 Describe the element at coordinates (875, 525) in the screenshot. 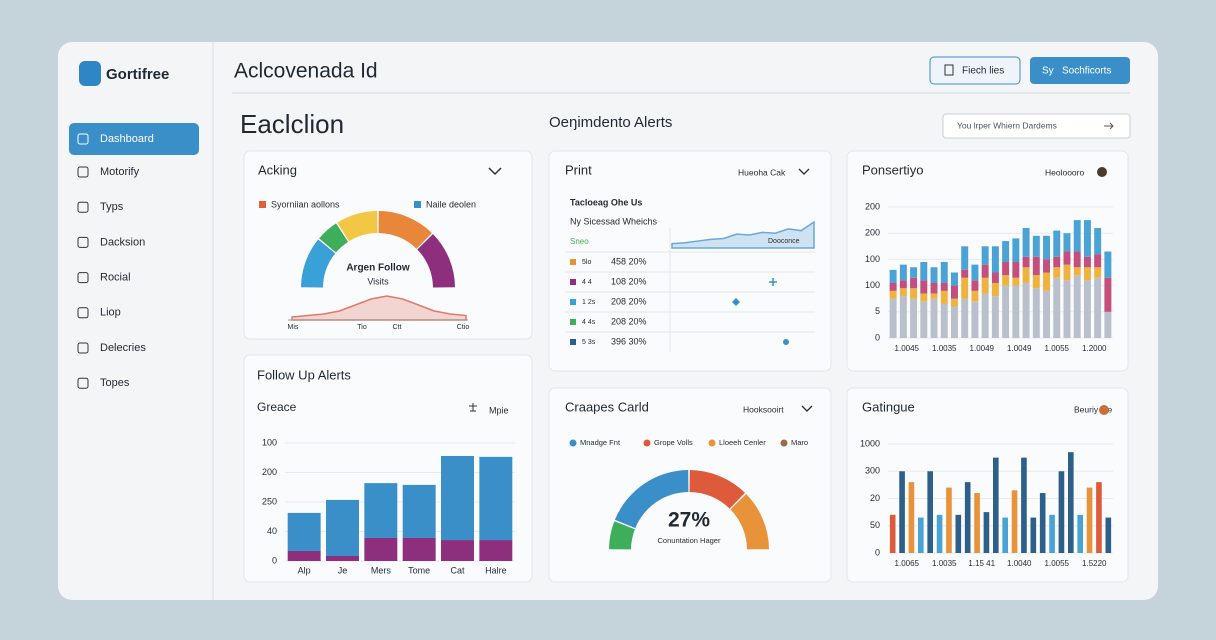

I see `y-tick-label: 50` at that location.